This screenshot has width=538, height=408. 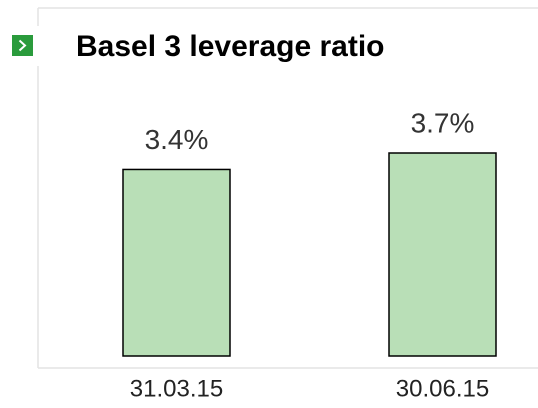 I want to click on x-tick-label: 30.06.15, so click(x=442, y=388).